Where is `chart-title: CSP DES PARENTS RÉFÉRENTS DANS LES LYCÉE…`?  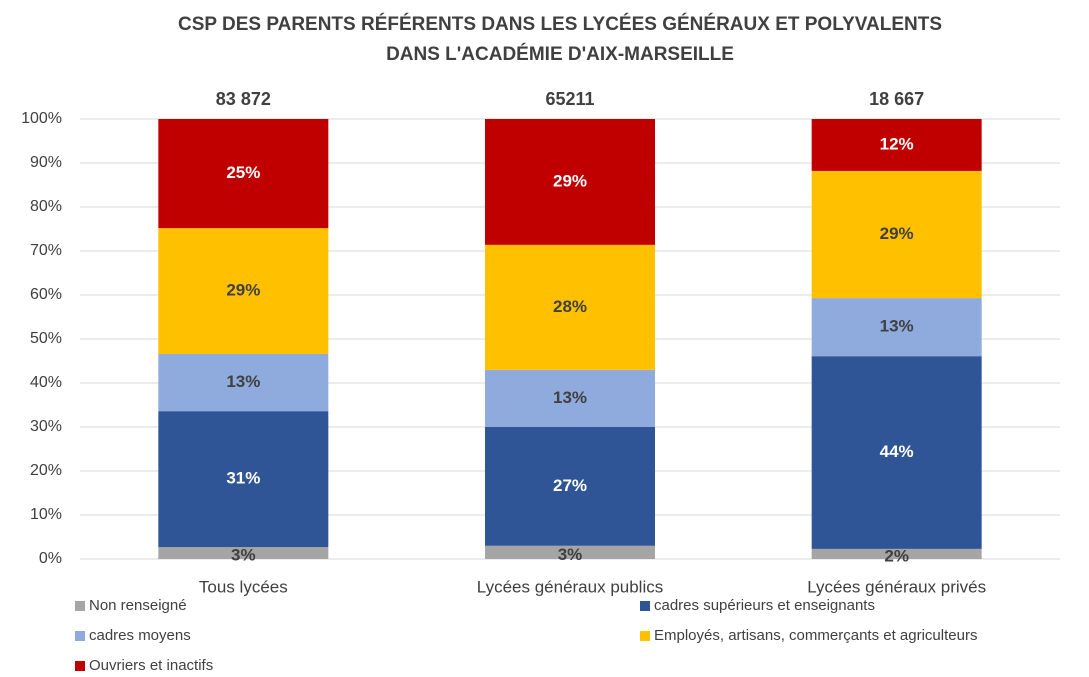
chart-title: CSP DES PARENTS RÉFÉRENTS DANS LES LYCÉE… is located at coordinates (560, 24).